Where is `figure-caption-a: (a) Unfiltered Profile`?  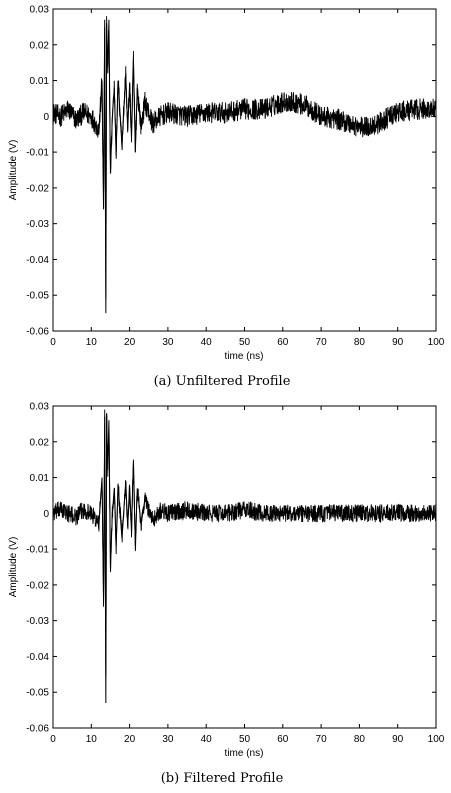
figure-caption-a: (a) Unfiltered Profile is located at coordinates (222, 381).